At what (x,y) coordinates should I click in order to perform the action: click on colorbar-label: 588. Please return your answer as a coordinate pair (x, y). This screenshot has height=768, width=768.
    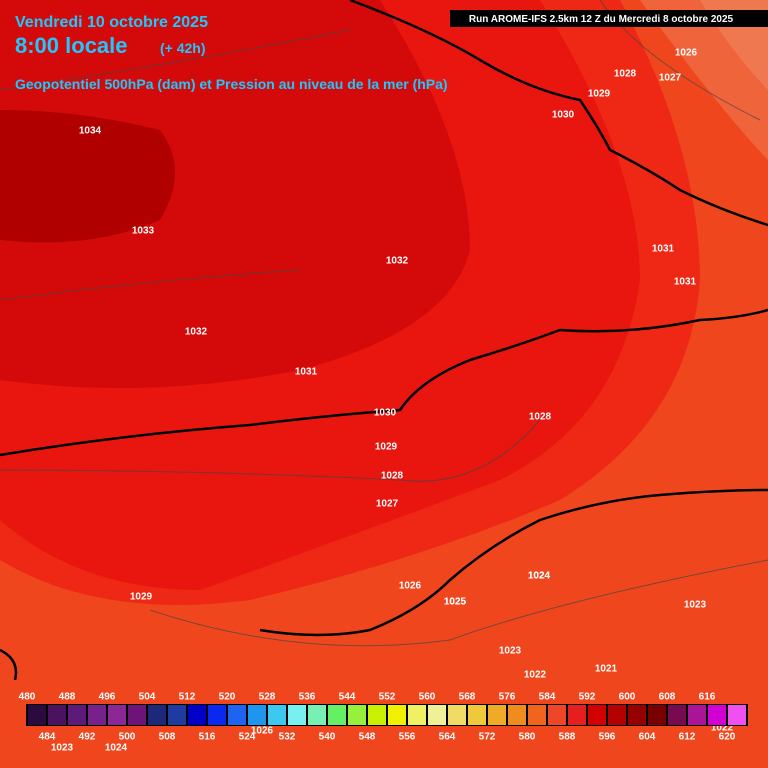
    Looking at the image, I should click on (567, 737).